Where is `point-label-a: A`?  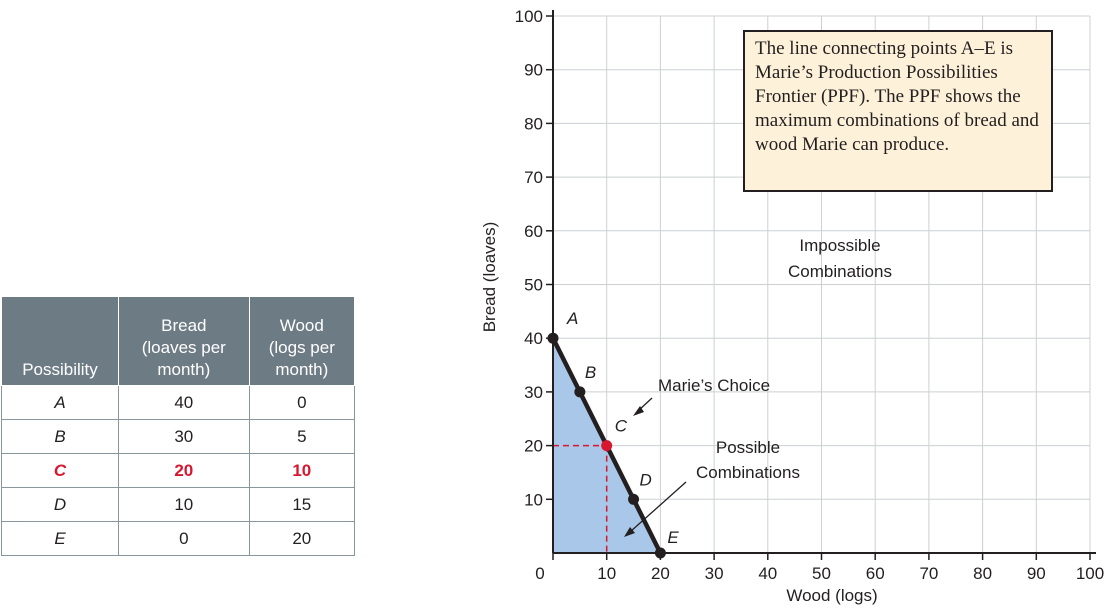 point-label-a: A is located at coordinates (572, 318).